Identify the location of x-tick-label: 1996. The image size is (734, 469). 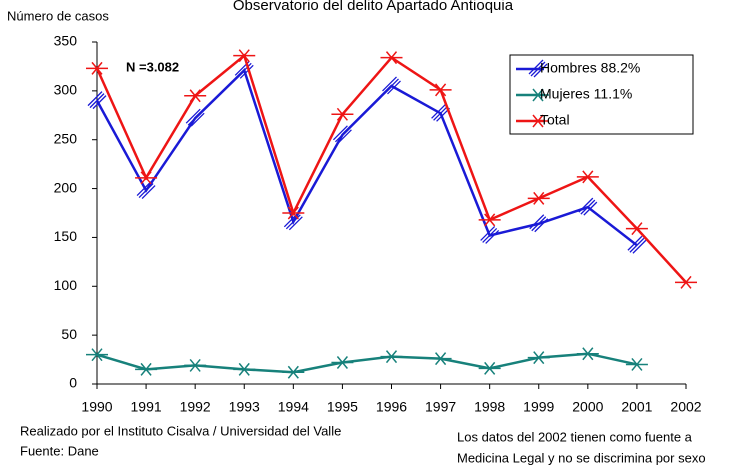
(391, 407).